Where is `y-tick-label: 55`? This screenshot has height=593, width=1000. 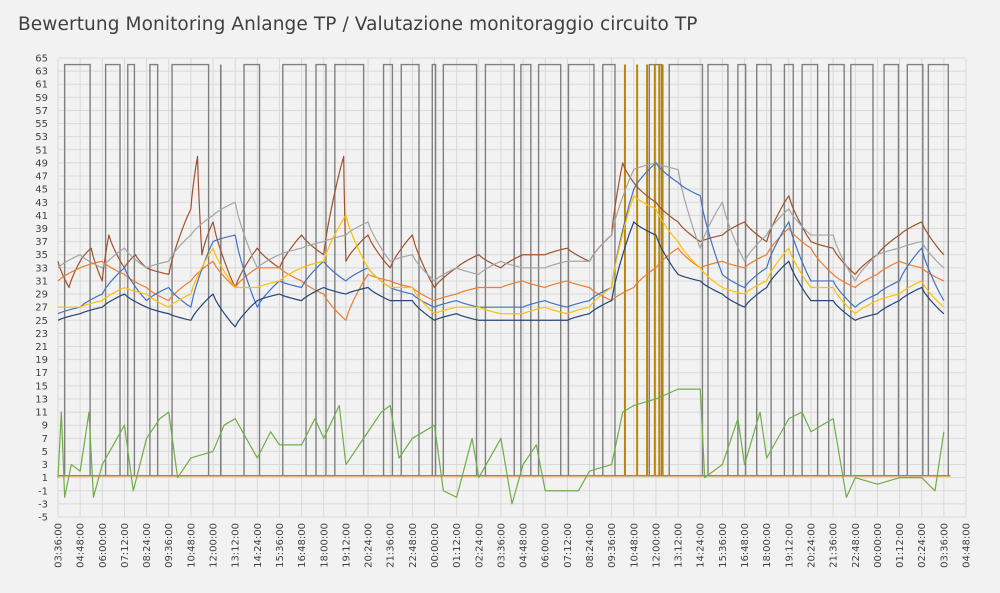
y-tick-label: 55 is located at coordinates (41, 124).